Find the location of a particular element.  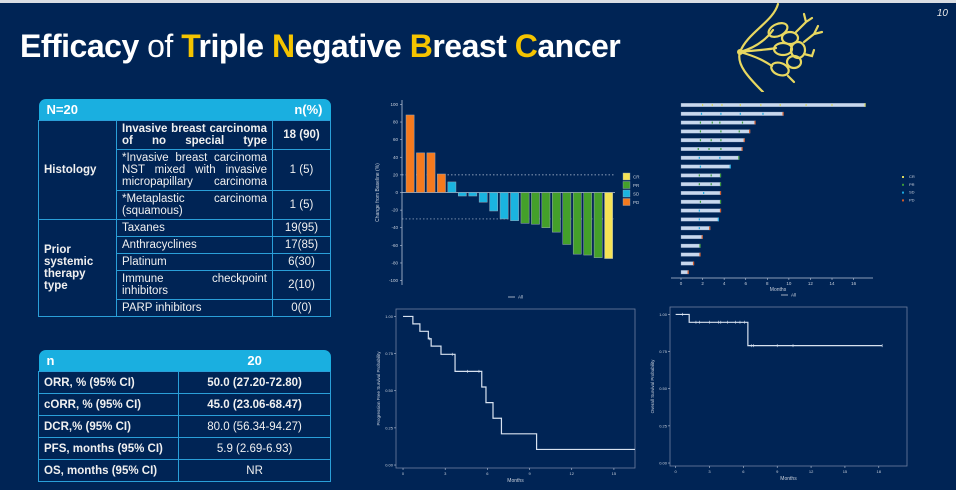

y-tick-label: 1.00 is located at coordinates (663, 314).